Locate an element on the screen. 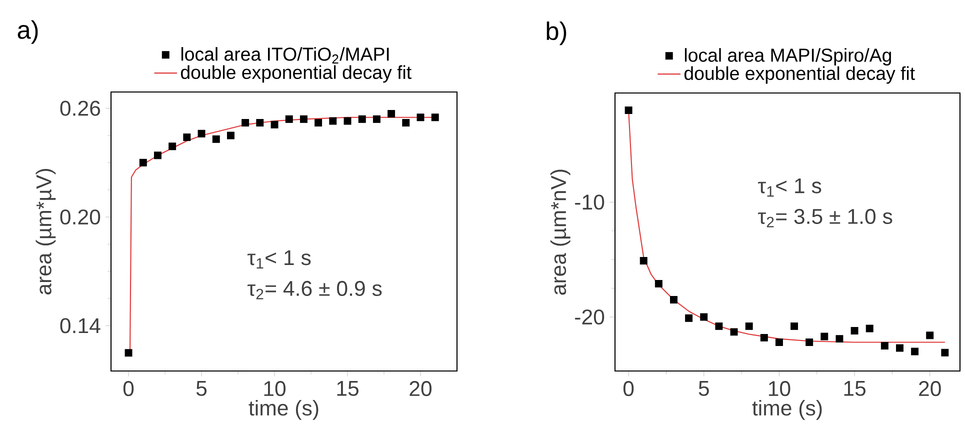 This screenshot has width=965, height=432. annotation: τ$_{2}$= 4.6 ± 0.9 s is located at coordinates (314, 290).